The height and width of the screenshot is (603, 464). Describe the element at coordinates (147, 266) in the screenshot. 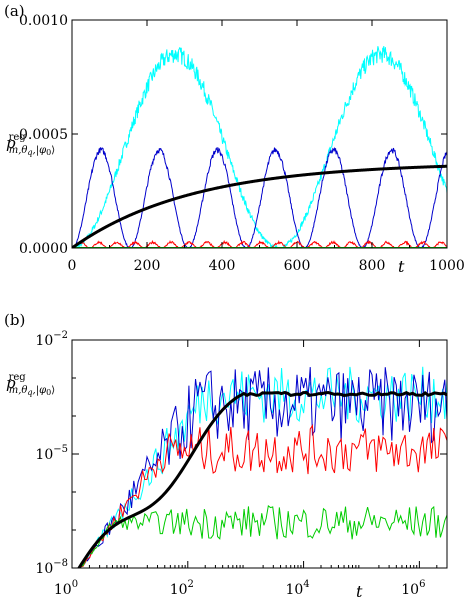

I see `x-tick-label-a-1: 200` at that location.